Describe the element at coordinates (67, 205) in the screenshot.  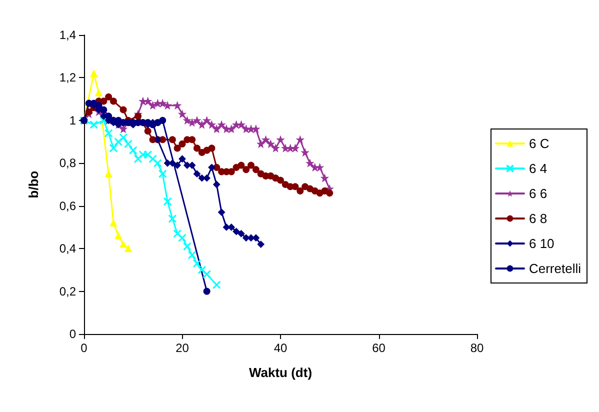
I see `y-tick-label: 0,6` at that location.